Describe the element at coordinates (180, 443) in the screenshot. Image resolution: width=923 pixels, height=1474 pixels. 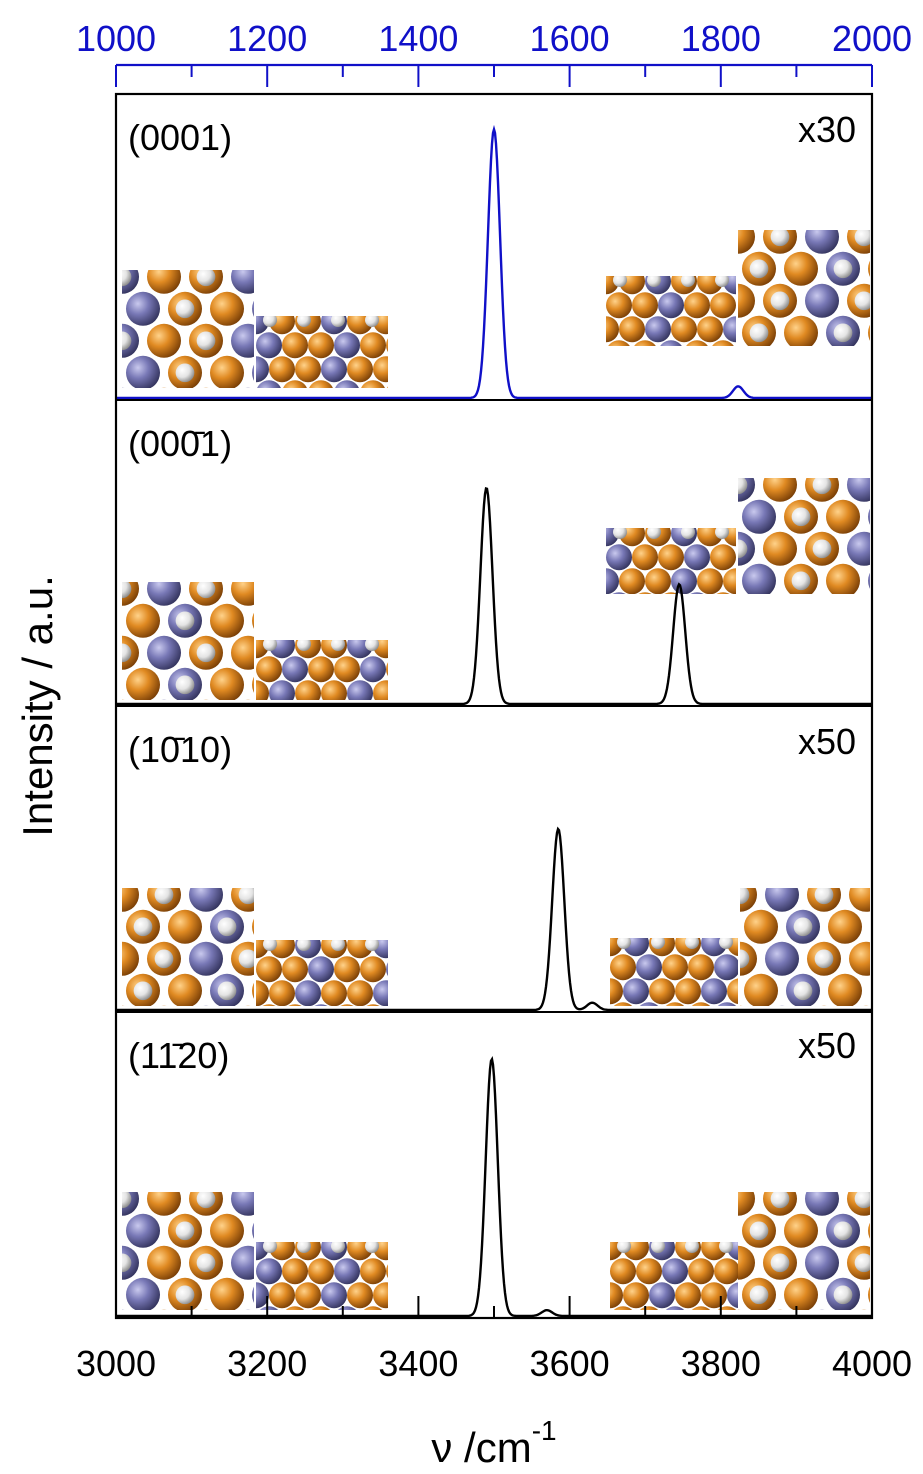
I see `panel-label-000-1: (000̄1)` at that location.